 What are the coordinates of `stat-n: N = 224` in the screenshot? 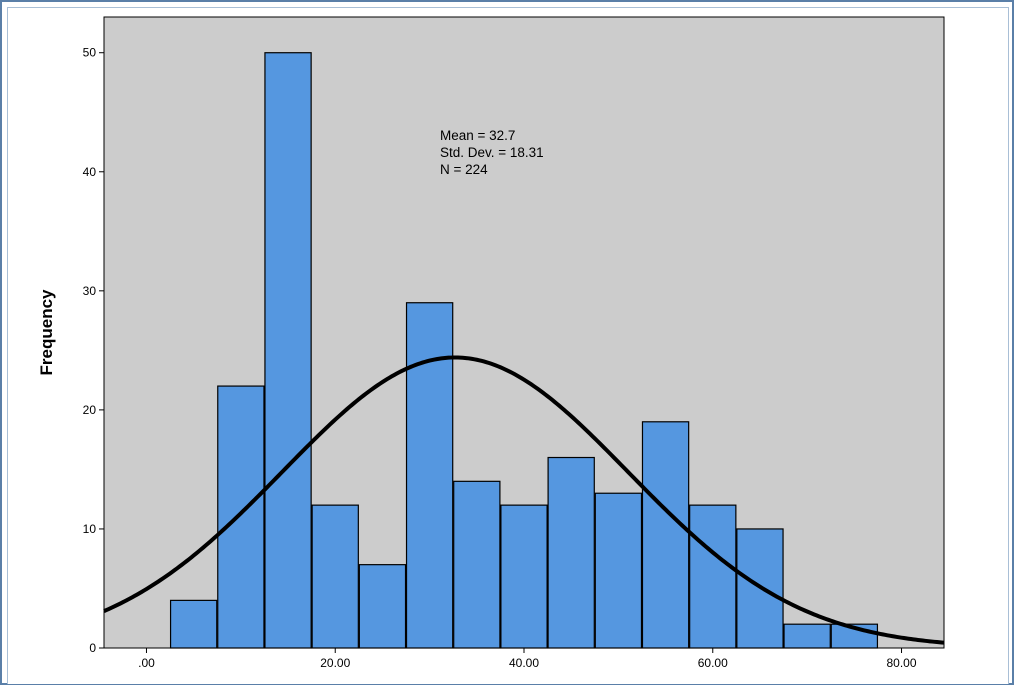 It's located at (464, 169).